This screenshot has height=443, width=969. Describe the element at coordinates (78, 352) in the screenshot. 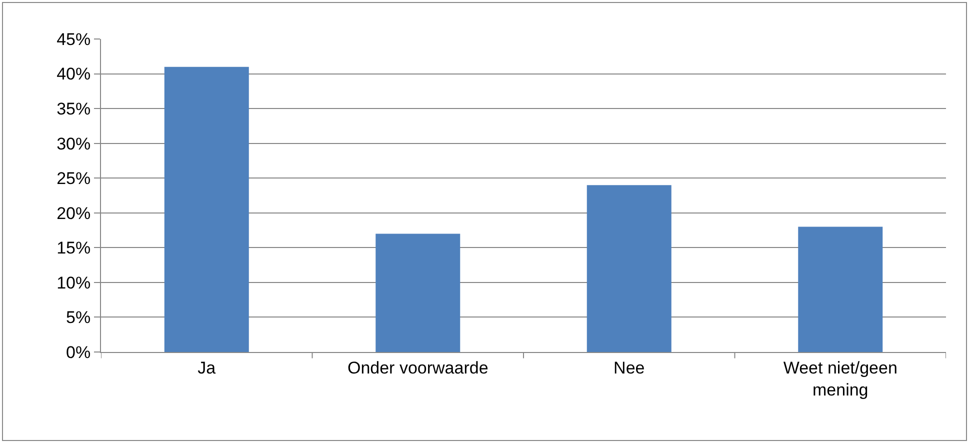

I see `y-tick-label: 0%` at that location.